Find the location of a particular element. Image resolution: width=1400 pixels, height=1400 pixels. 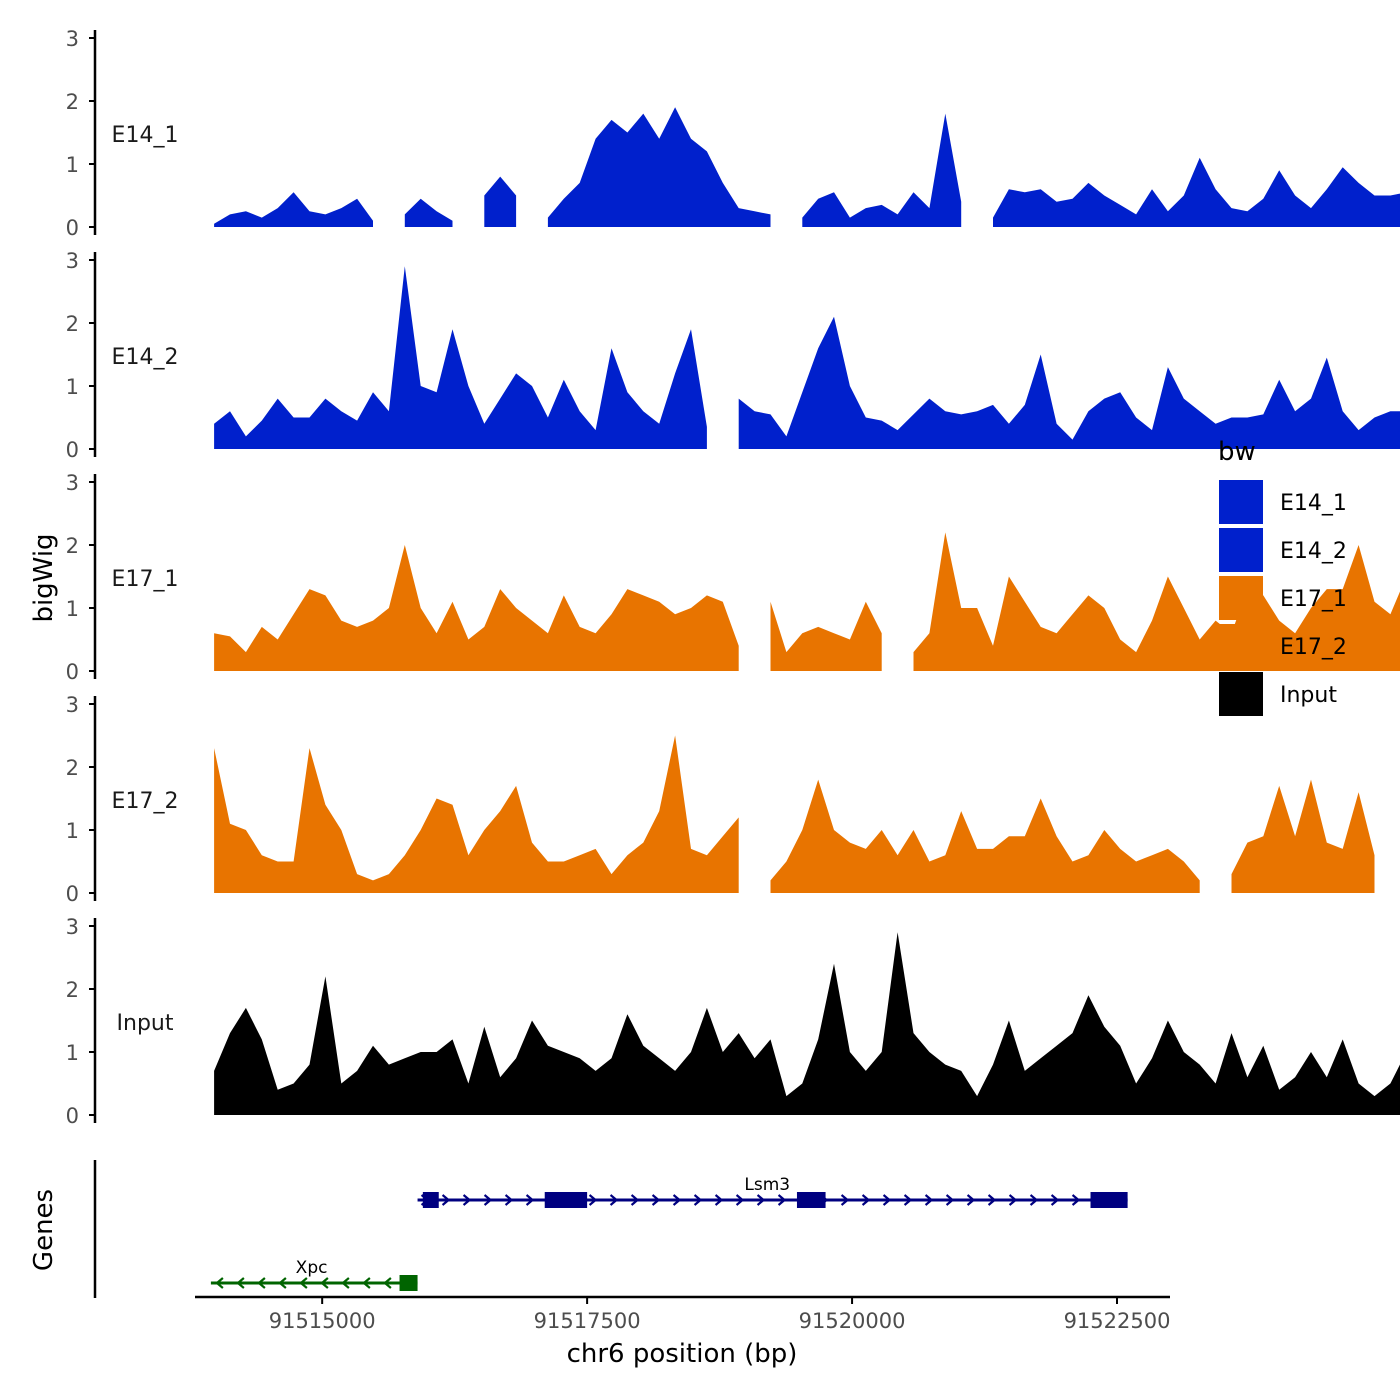

track-e14-1: 0 1 2 3 E14_1 is located at coordinates (733, 133).